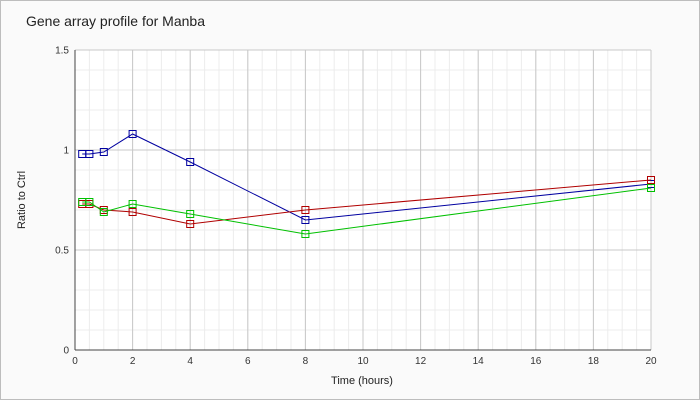 Image resolution: width=700 pixels, height=400 pixels. I want to click on y-tick-label: 0.5, so click(62, 251).